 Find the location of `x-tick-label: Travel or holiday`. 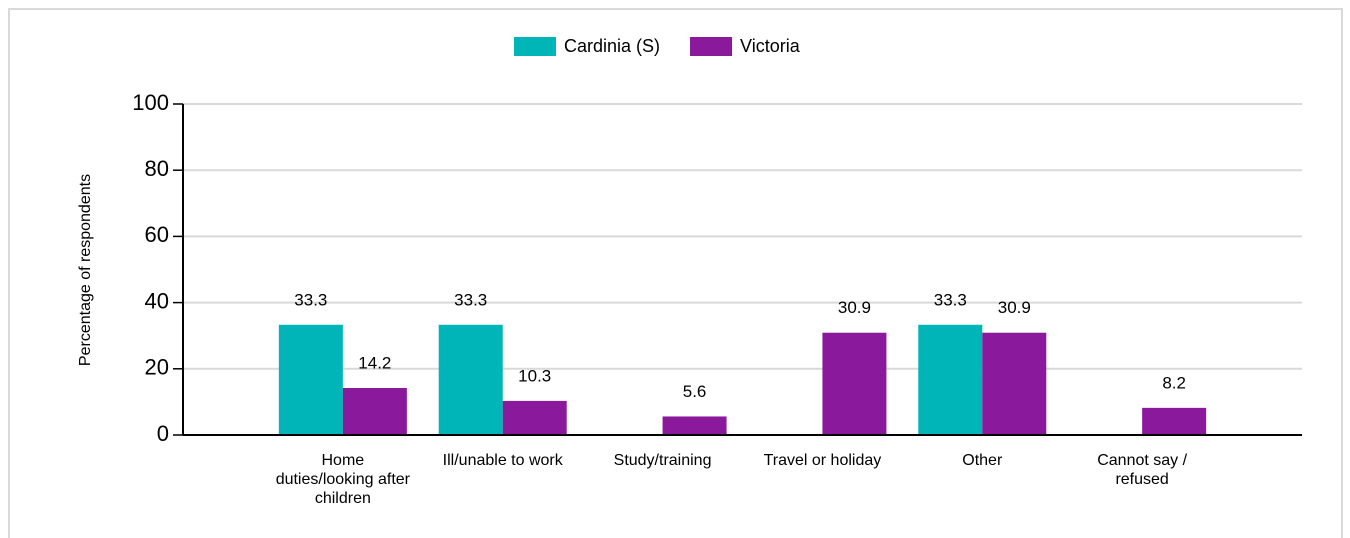

x-tick-label: Travel or holiday is located at coordinates (822, 460).